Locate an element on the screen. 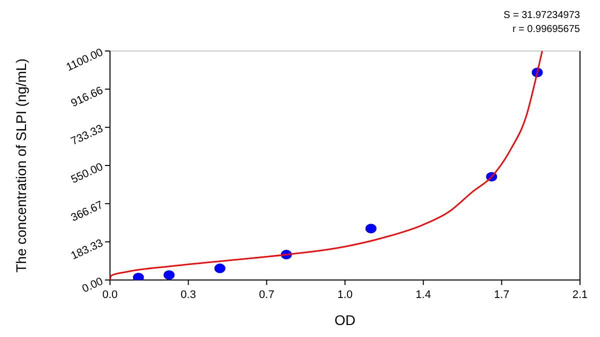 The image size is (600, 337). y-axis-title: The concentration of SLPI (ng/mL) is located at coordinates (21, 165).